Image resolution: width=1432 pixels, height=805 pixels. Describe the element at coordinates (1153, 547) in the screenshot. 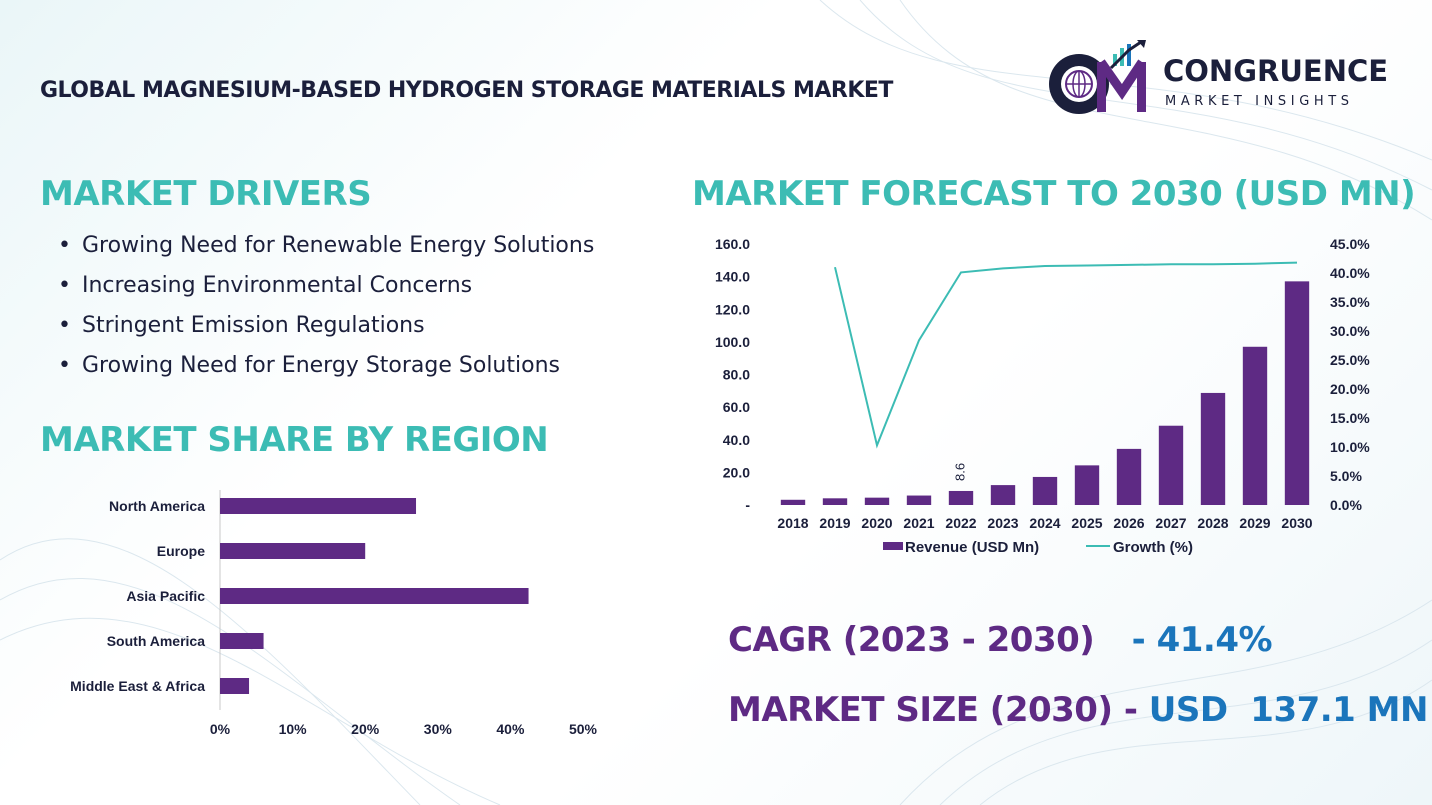

I see `legend-label-growth: Growth (%)` at that location.